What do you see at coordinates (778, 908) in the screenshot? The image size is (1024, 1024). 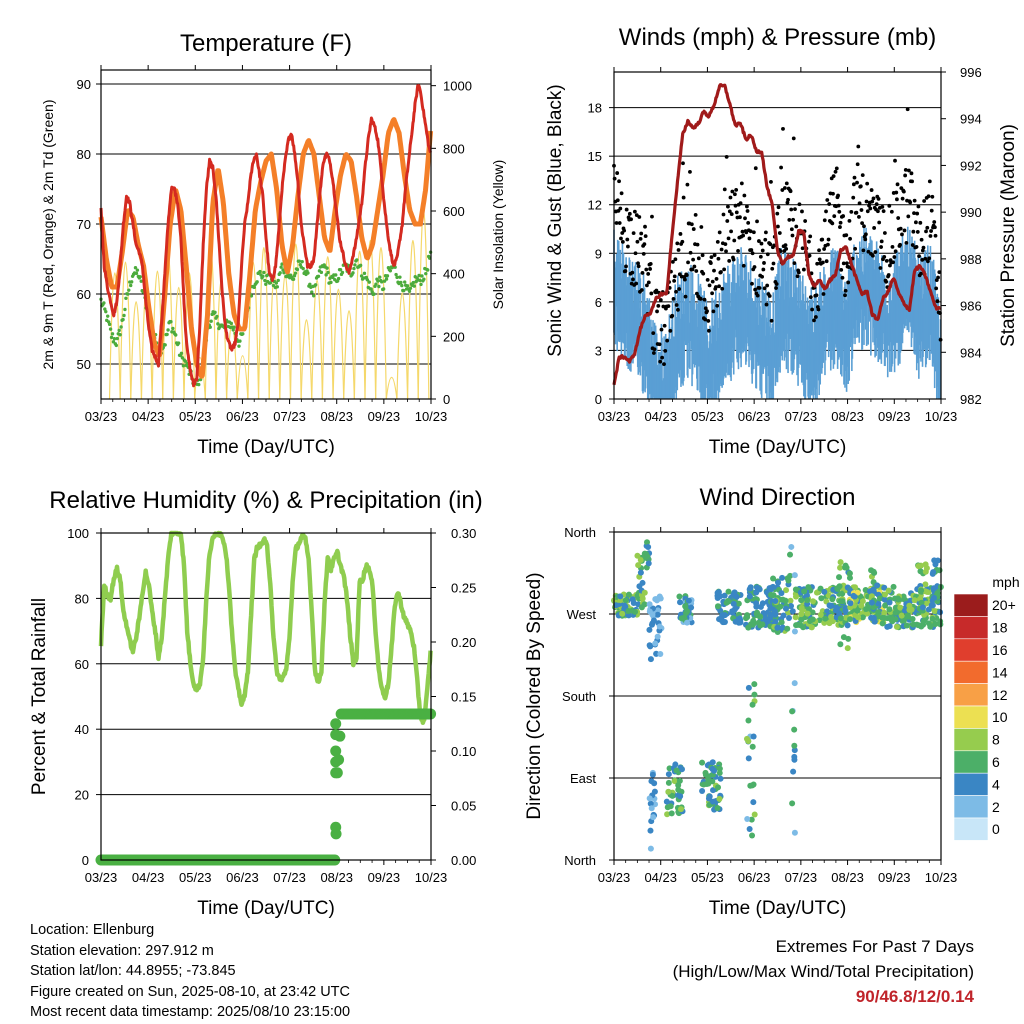 I see `dir-xlabel: Time (Day/UTC)` at bounding box center [778, 908].